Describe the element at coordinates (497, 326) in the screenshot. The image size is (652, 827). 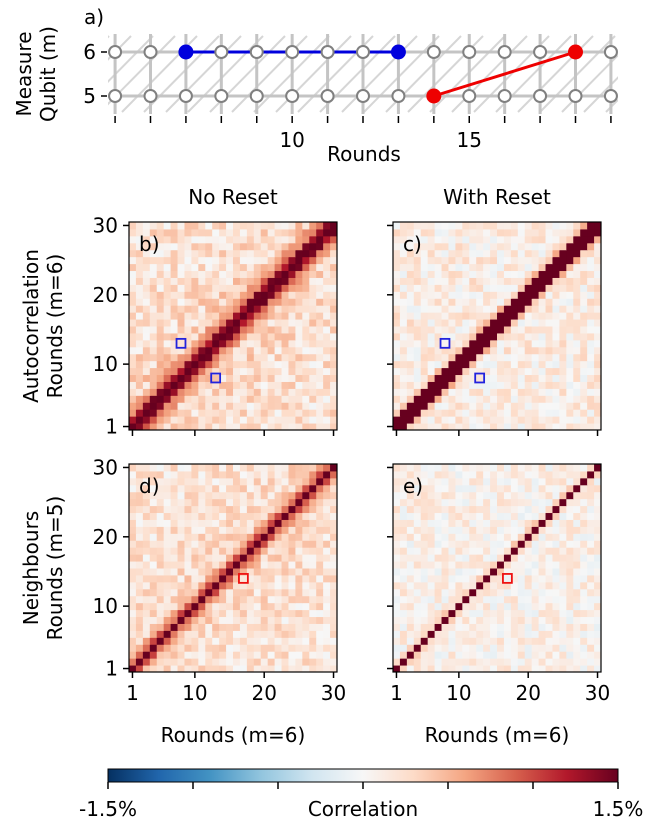
I see `heatmap-cells` at that location.